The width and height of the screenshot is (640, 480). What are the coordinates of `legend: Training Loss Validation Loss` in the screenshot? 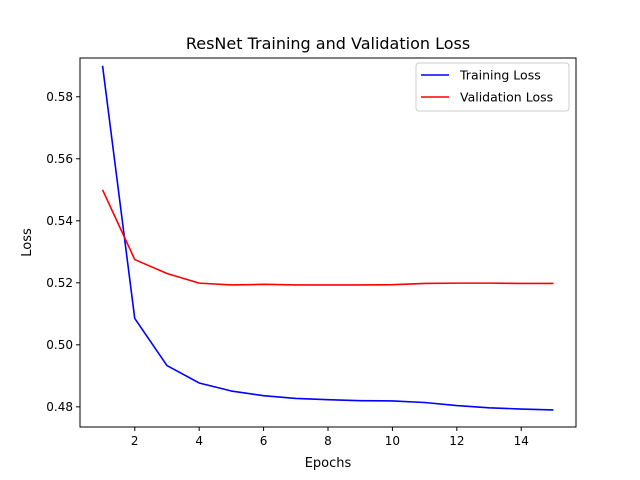 It's located at (492, 87).